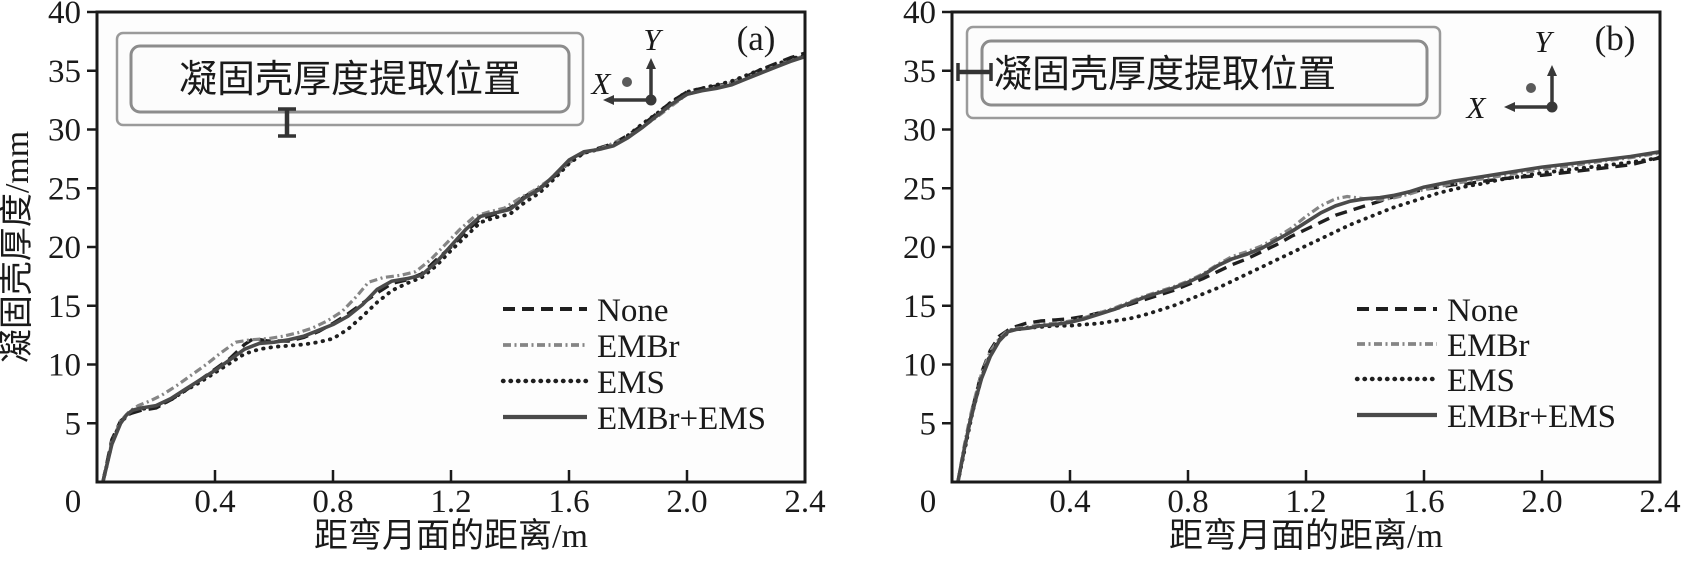 The width and height of the screenshot is (1684, 567). I want to click on inset-outer-box, so click(350, 79).